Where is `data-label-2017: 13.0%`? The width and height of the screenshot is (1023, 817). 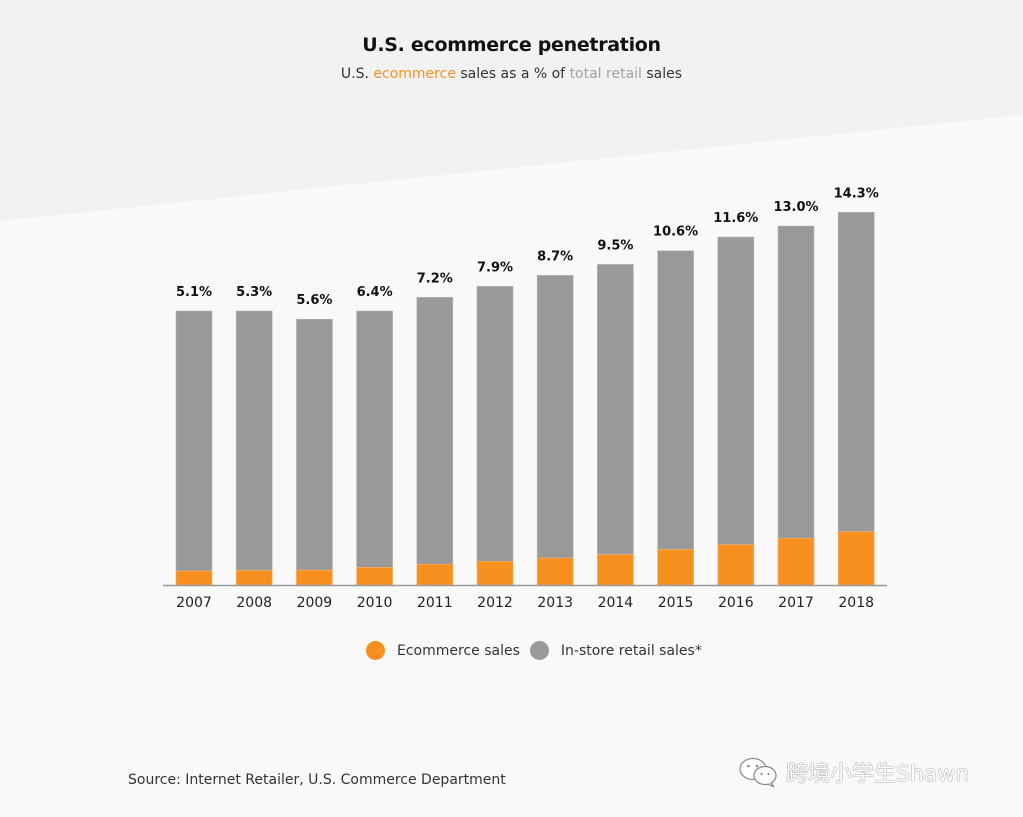
data-label-2017: 13.0% is located at coordinates (795, 207).